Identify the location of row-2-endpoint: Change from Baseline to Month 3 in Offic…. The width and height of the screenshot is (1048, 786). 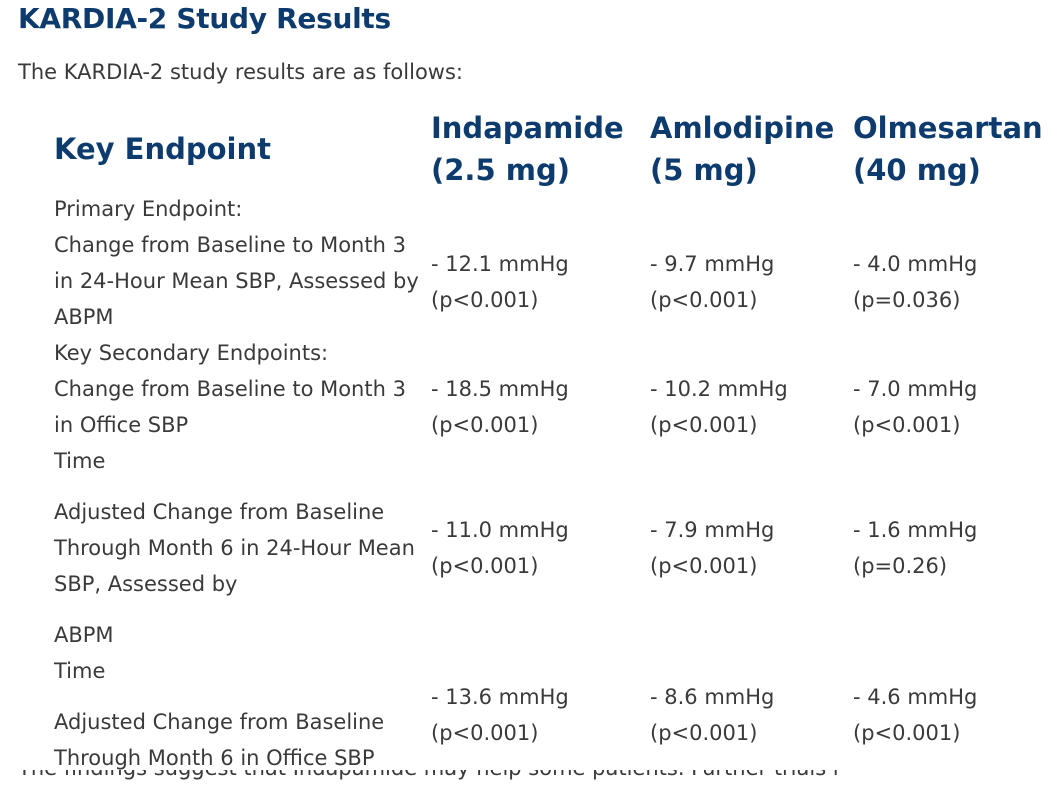
(230, 425).